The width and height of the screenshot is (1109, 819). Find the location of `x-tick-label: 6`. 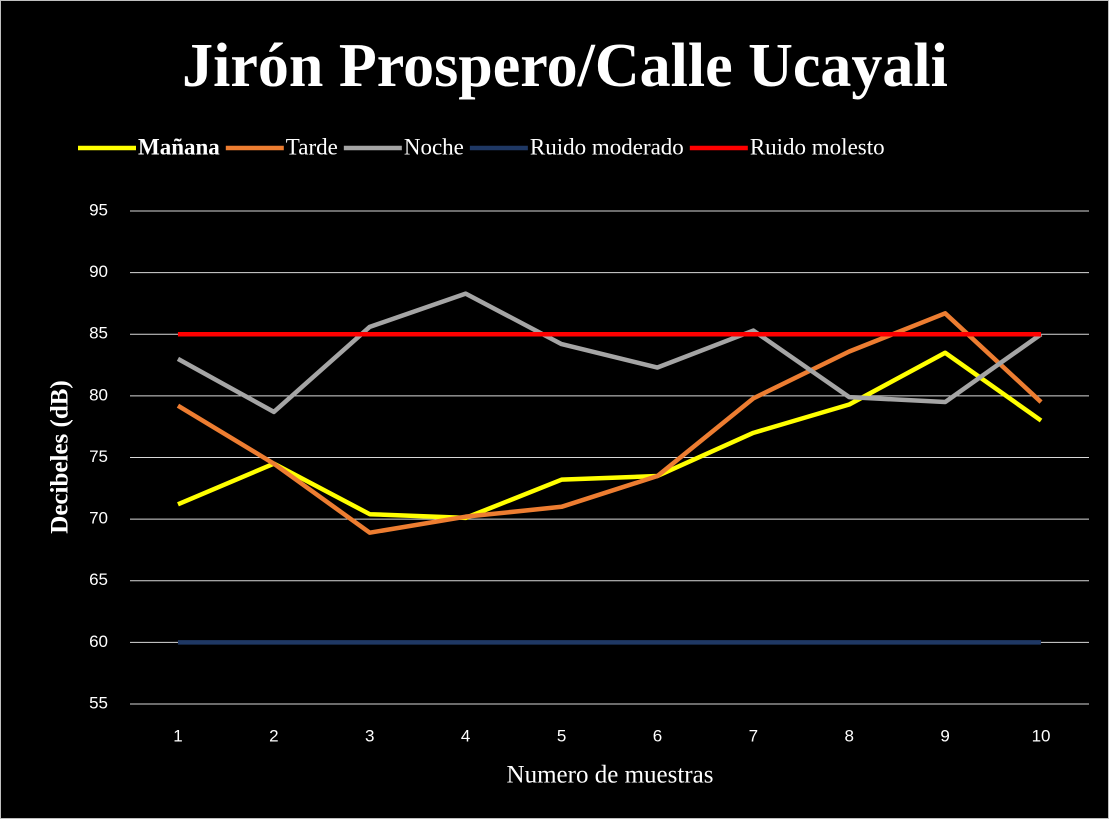

x-tick-label: 6 is located at coordinates (657, 735).